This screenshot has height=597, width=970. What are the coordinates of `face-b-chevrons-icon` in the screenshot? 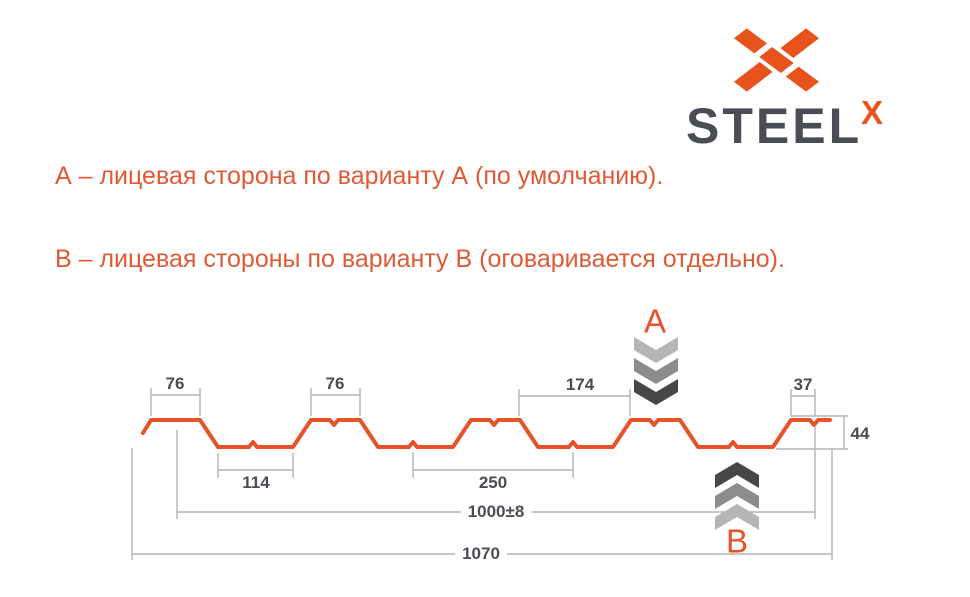 It's located at (737, 496).